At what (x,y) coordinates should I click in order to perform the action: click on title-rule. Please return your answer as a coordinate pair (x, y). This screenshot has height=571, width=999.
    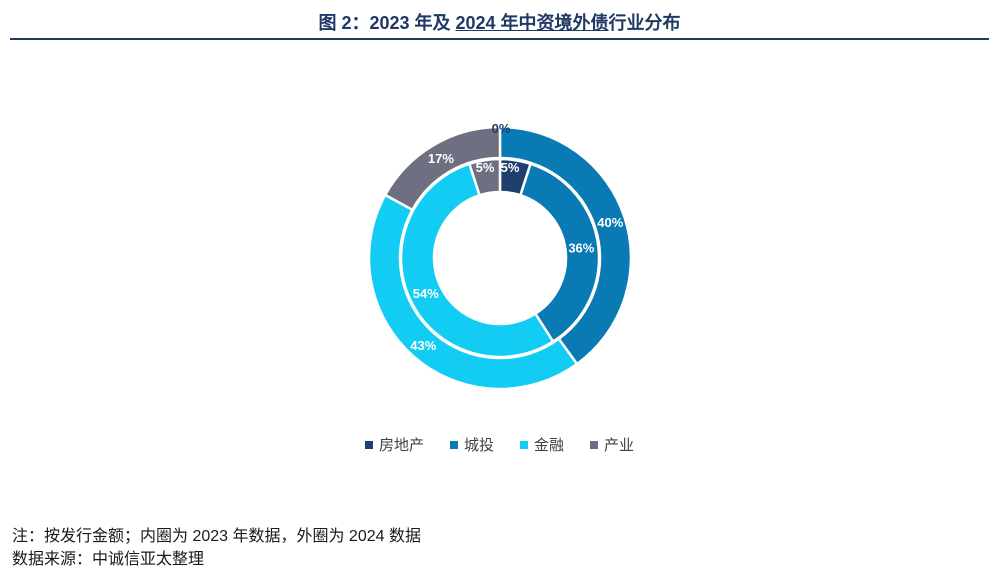
    Looking at the image, I should click on (499, 39).